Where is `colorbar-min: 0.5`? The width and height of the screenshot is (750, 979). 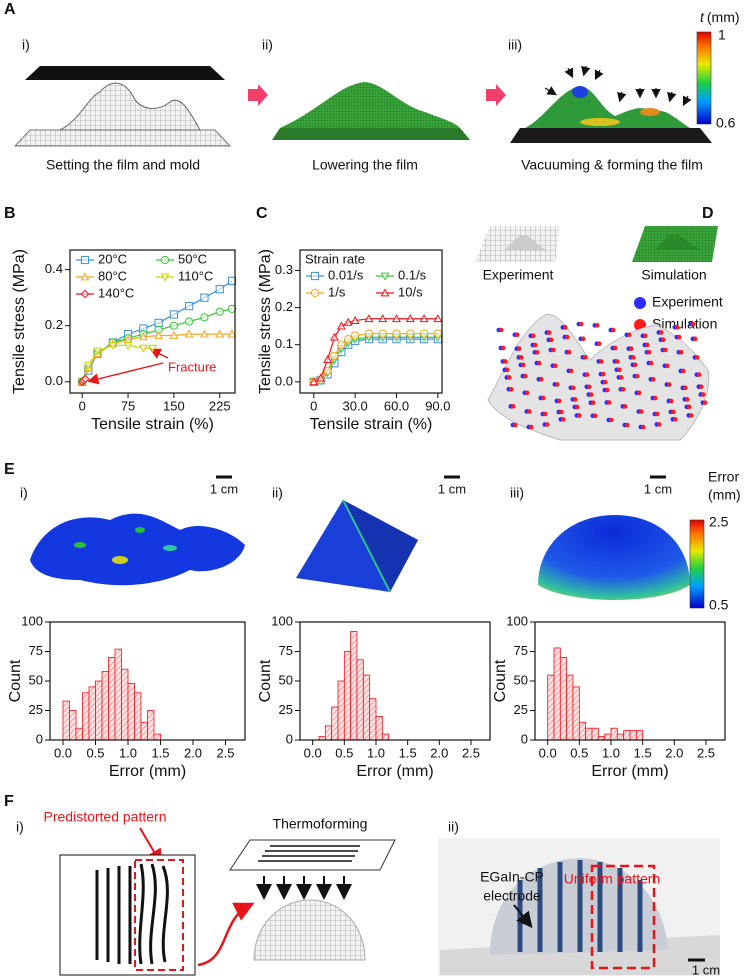
colorbar-min: 0.5 is located at coordinates (719, 605).